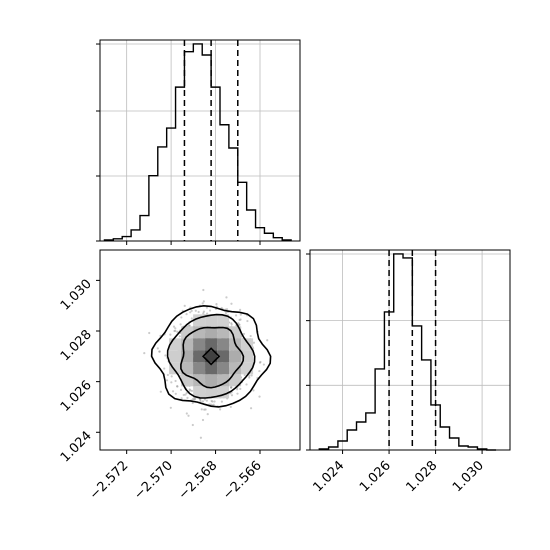  I want to click on bottom-right-ticks, so click(394, 353).